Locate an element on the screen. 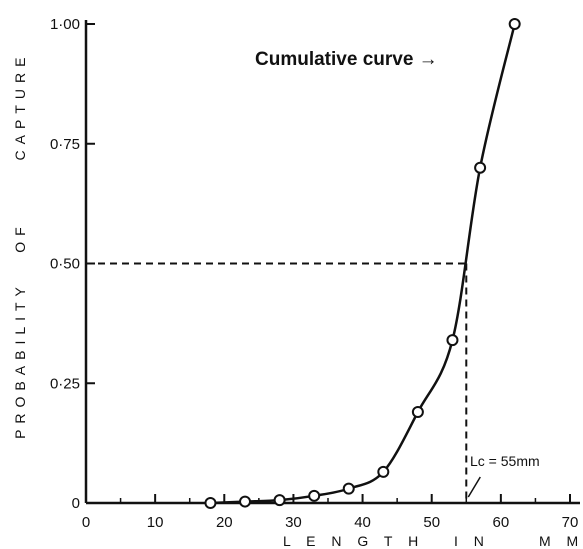 This screenshot has height=549, width=583. y-axis-title-word-3: CAPTURE is located at coordinates (20, 106).